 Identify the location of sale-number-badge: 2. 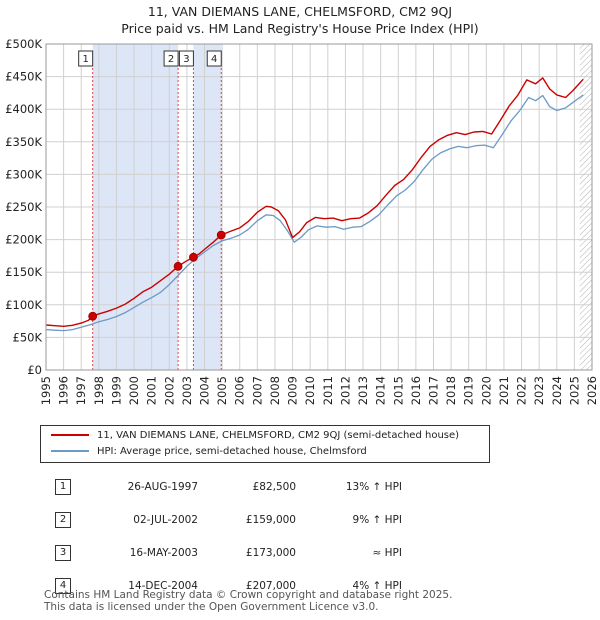
(63, 519).